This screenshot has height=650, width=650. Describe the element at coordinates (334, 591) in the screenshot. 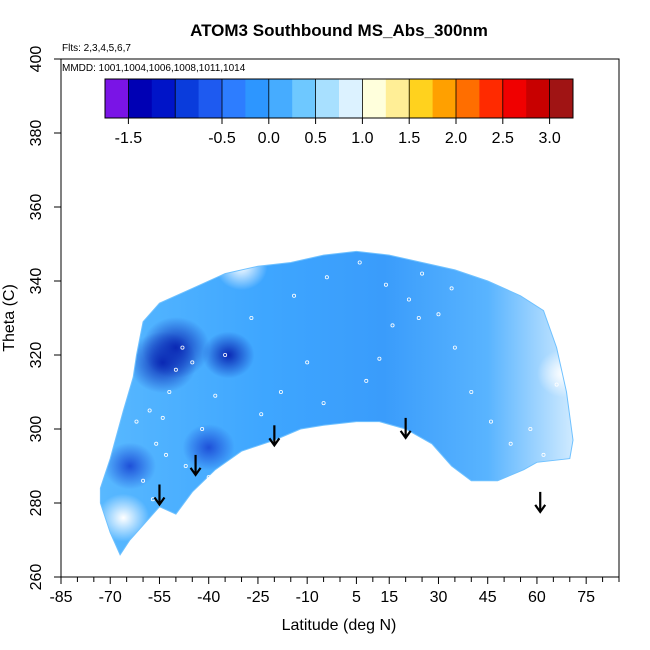

I see `x-axis: -85 -70 -55 -40 -25 -10 5 15 30 45 60 75` at that location.